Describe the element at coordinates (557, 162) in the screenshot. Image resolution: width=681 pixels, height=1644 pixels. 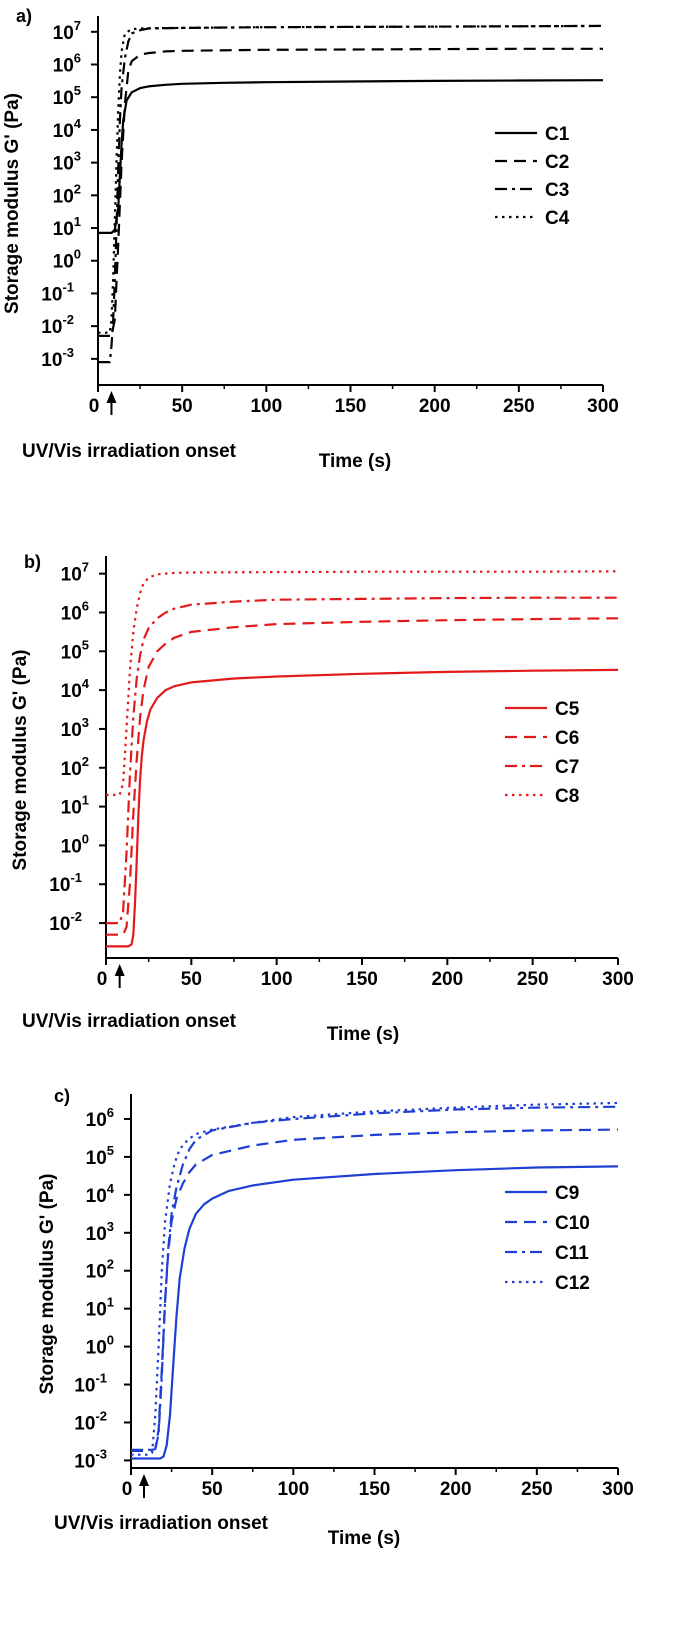
I see `legend-label-c2: C2` at that location.